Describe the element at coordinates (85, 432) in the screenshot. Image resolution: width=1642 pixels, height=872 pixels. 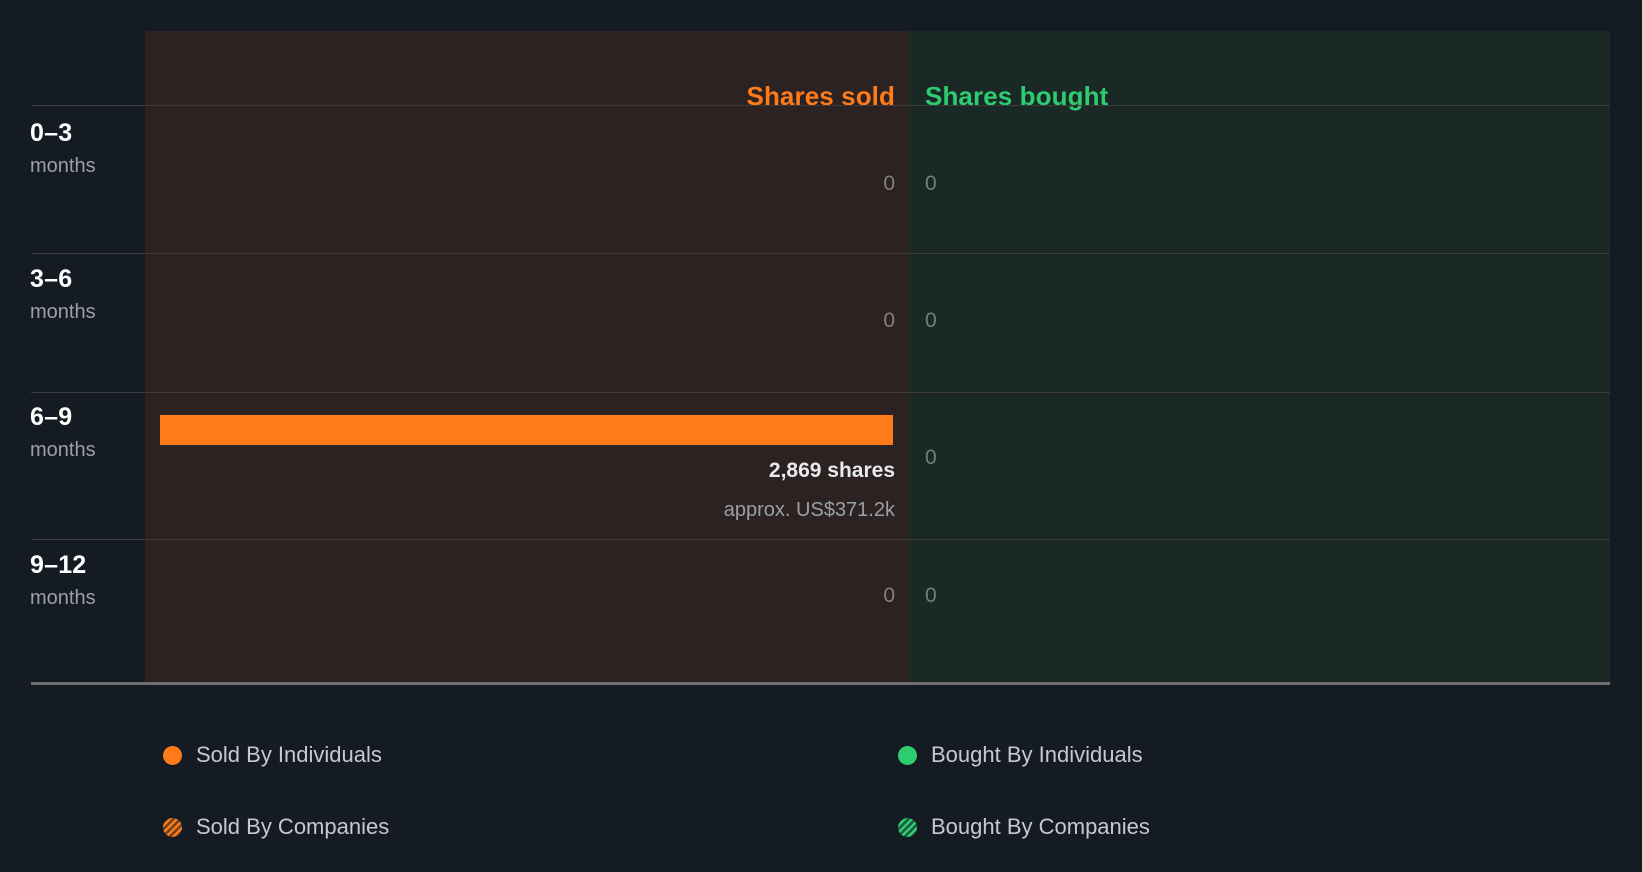
I see `category-label-row-2: 6–9 months` at that location.